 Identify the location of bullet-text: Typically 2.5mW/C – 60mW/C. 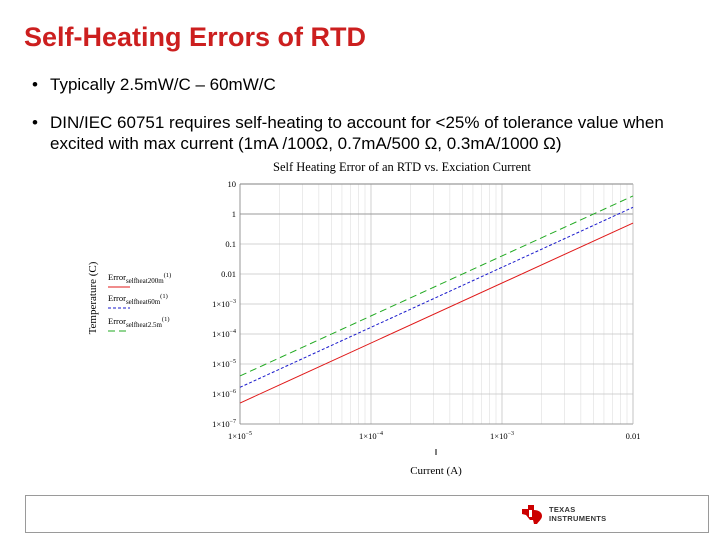
(163, 84).